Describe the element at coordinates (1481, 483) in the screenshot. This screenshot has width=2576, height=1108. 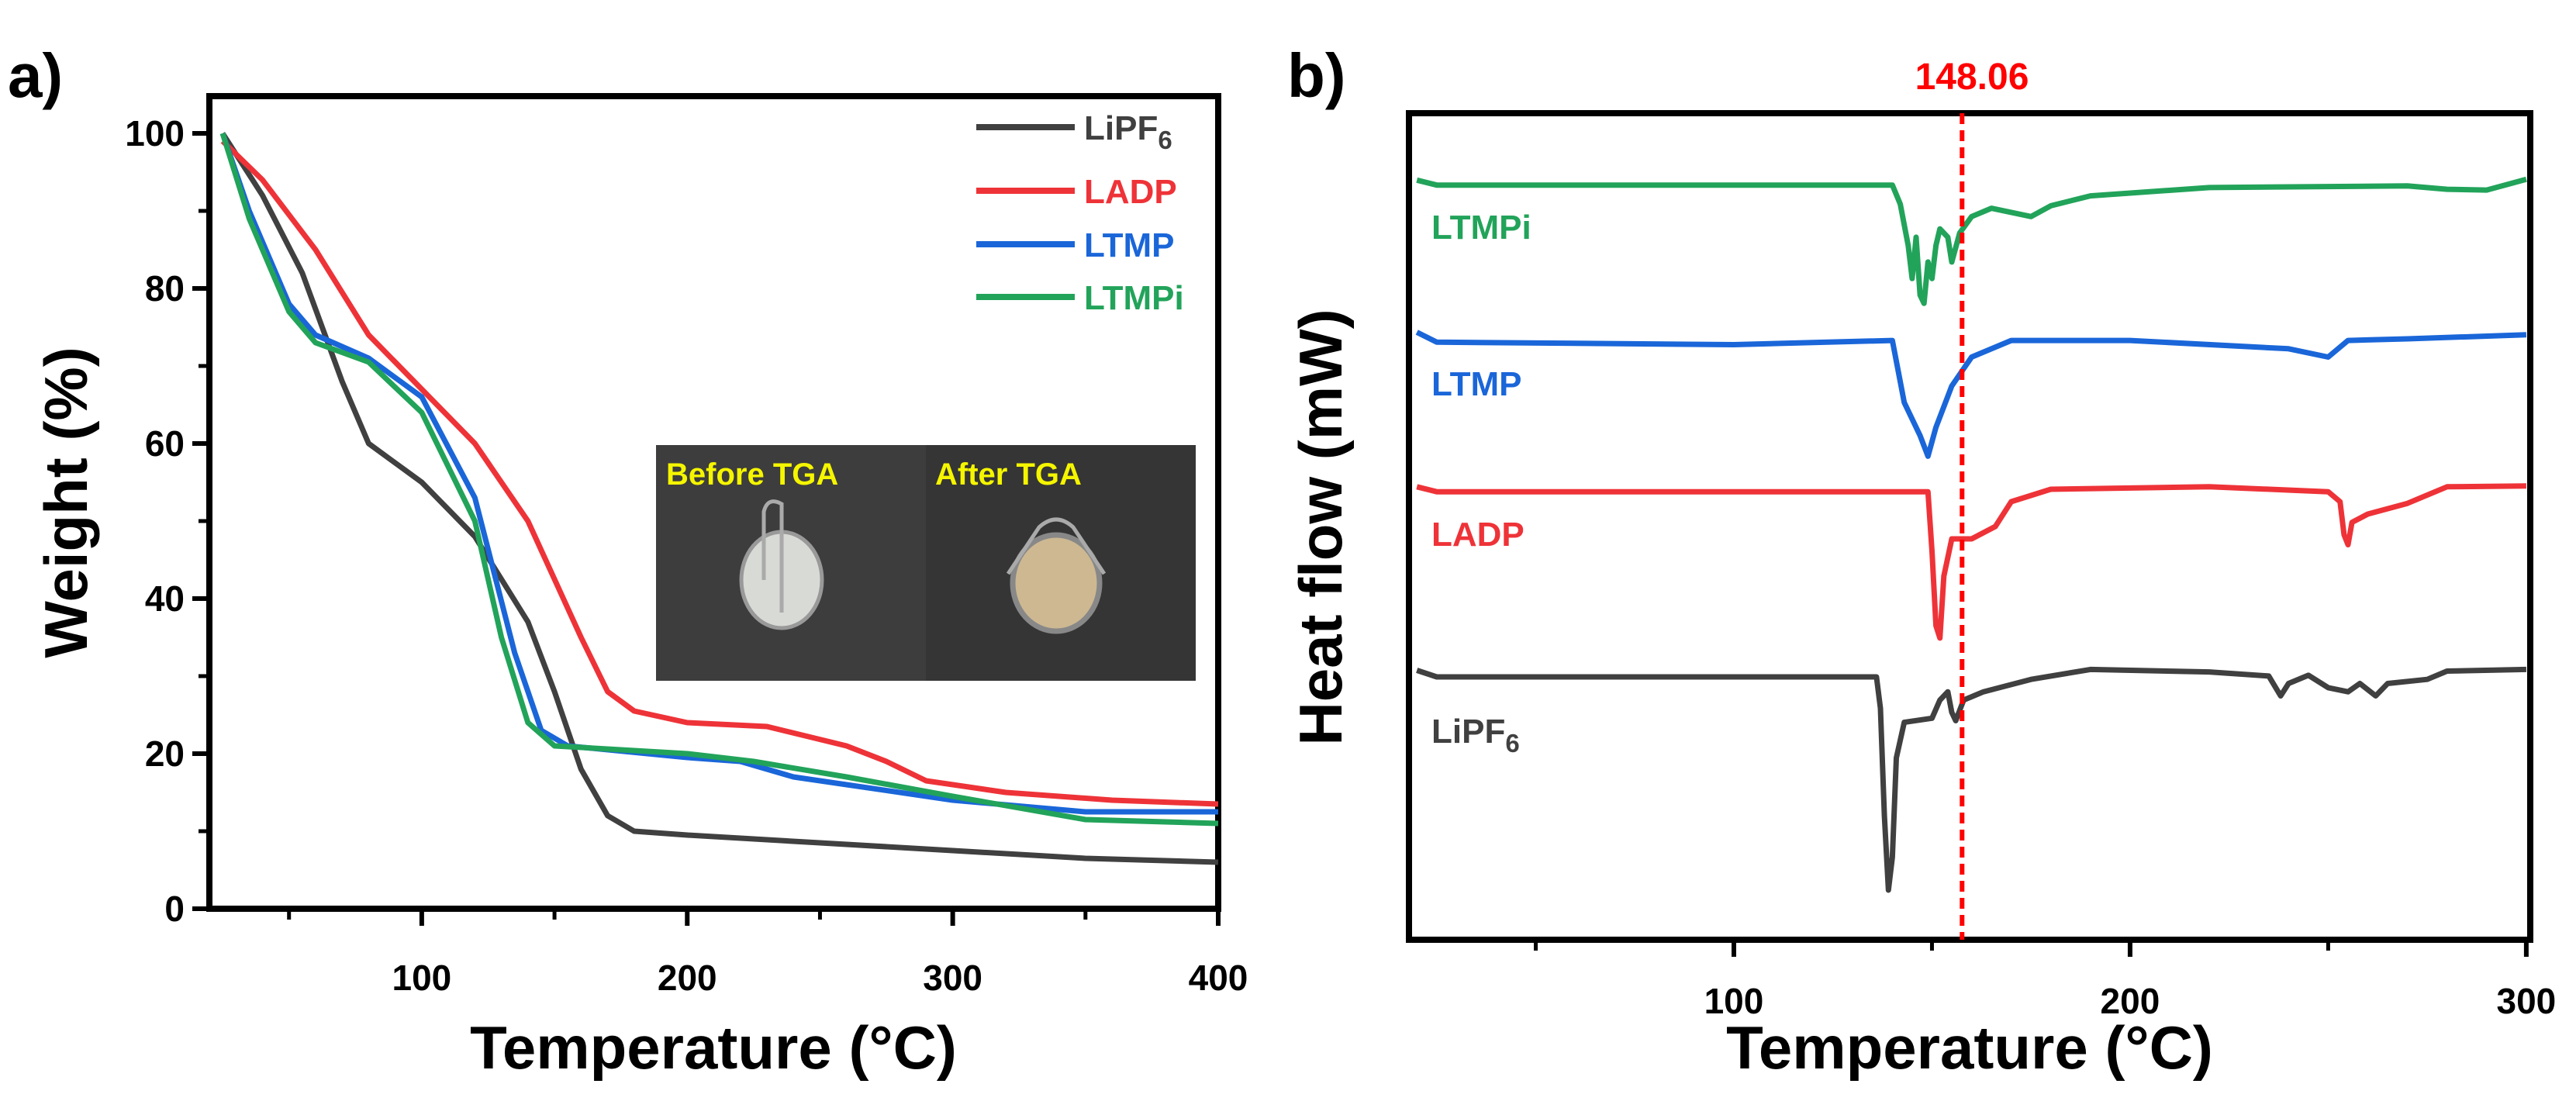
I see `panel-b-series-labels: LTMPi LTMP LADP LiPF6` at that location.